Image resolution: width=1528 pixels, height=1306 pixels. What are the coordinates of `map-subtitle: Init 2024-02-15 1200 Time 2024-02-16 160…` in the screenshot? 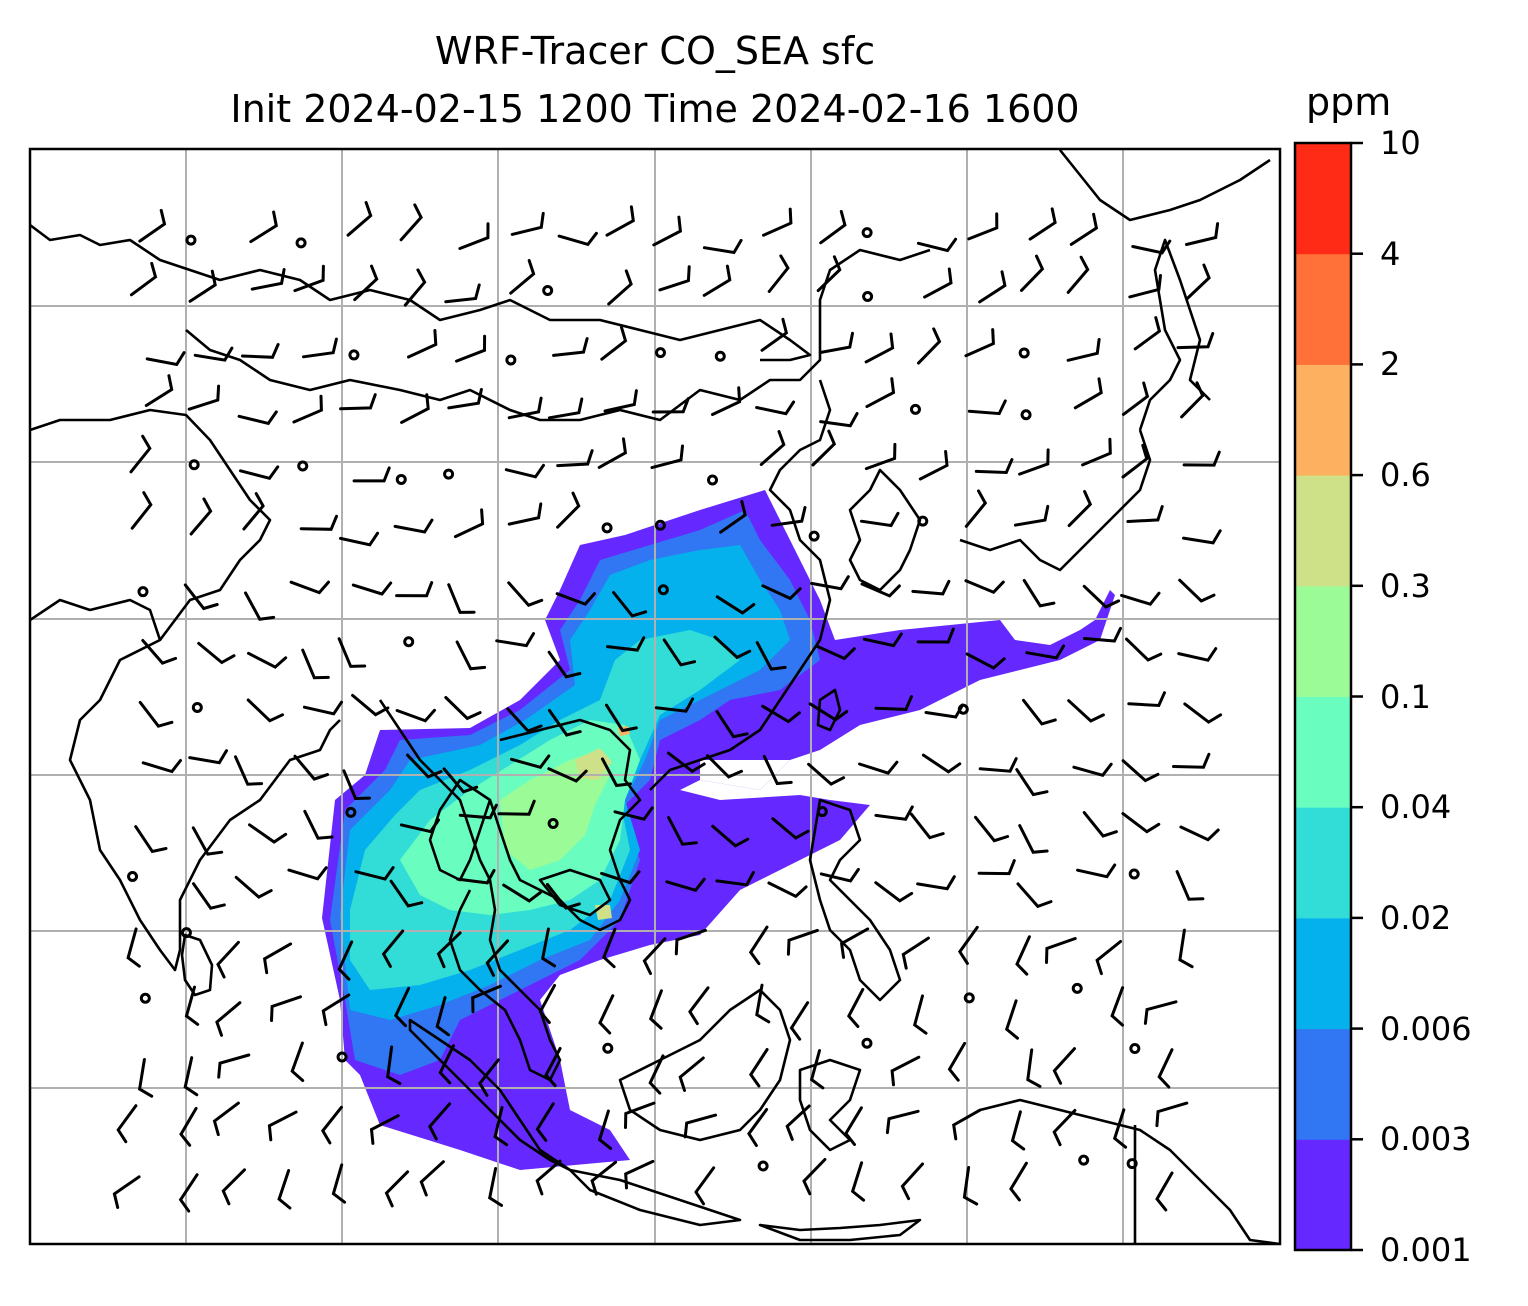 It's located at (655, 109).